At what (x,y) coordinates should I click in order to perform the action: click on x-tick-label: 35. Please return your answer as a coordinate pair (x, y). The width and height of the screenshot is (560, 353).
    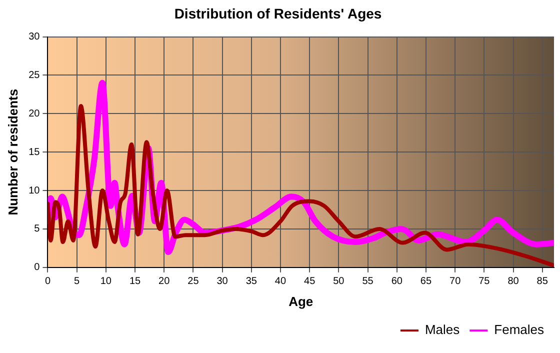
    Looking at the image, I should click on (252, 282).